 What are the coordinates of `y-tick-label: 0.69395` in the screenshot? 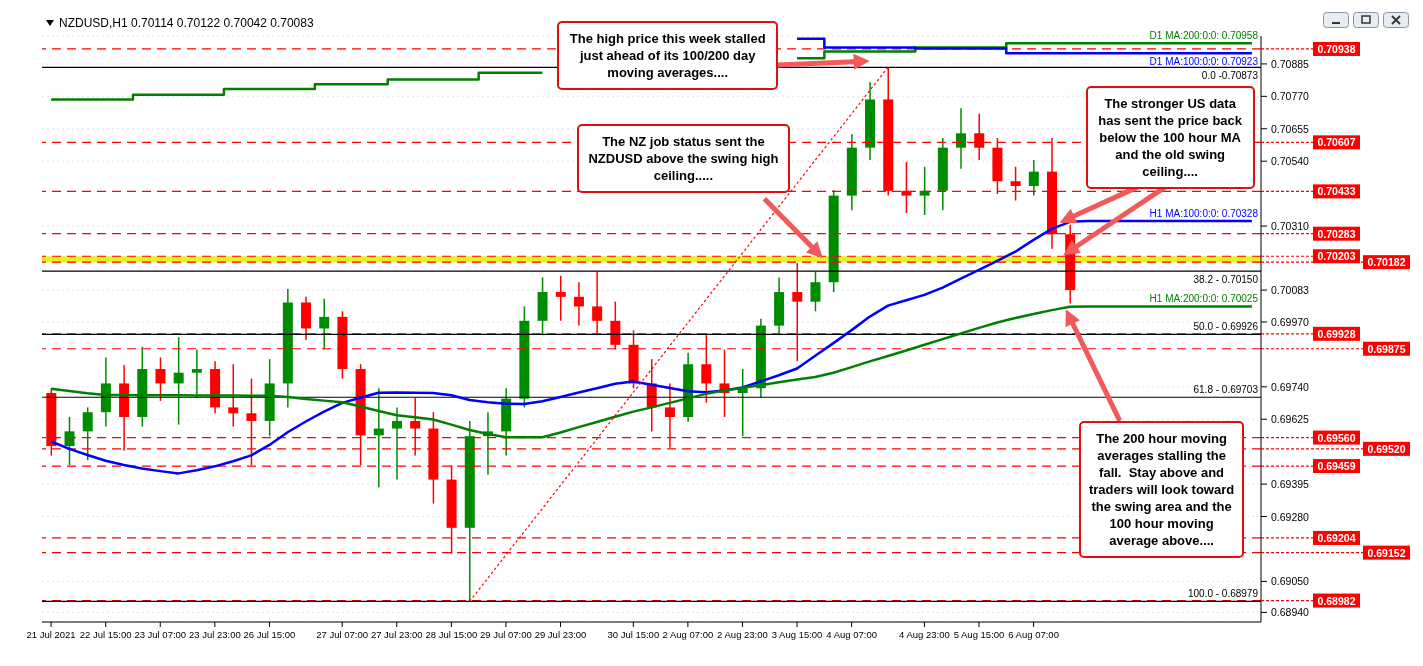 It's located at (1290, 484).